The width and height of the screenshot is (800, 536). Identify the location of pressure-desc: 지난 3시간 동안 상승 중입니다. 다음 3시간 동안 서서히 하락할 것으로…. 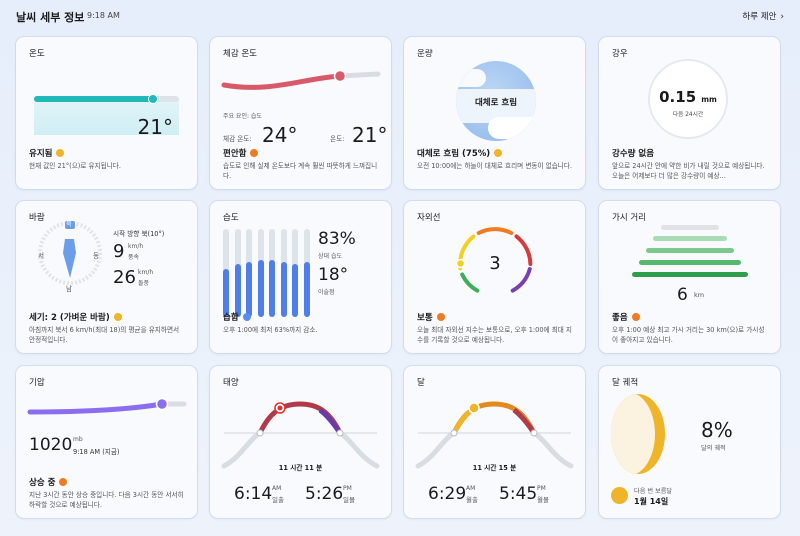
(106, 500).